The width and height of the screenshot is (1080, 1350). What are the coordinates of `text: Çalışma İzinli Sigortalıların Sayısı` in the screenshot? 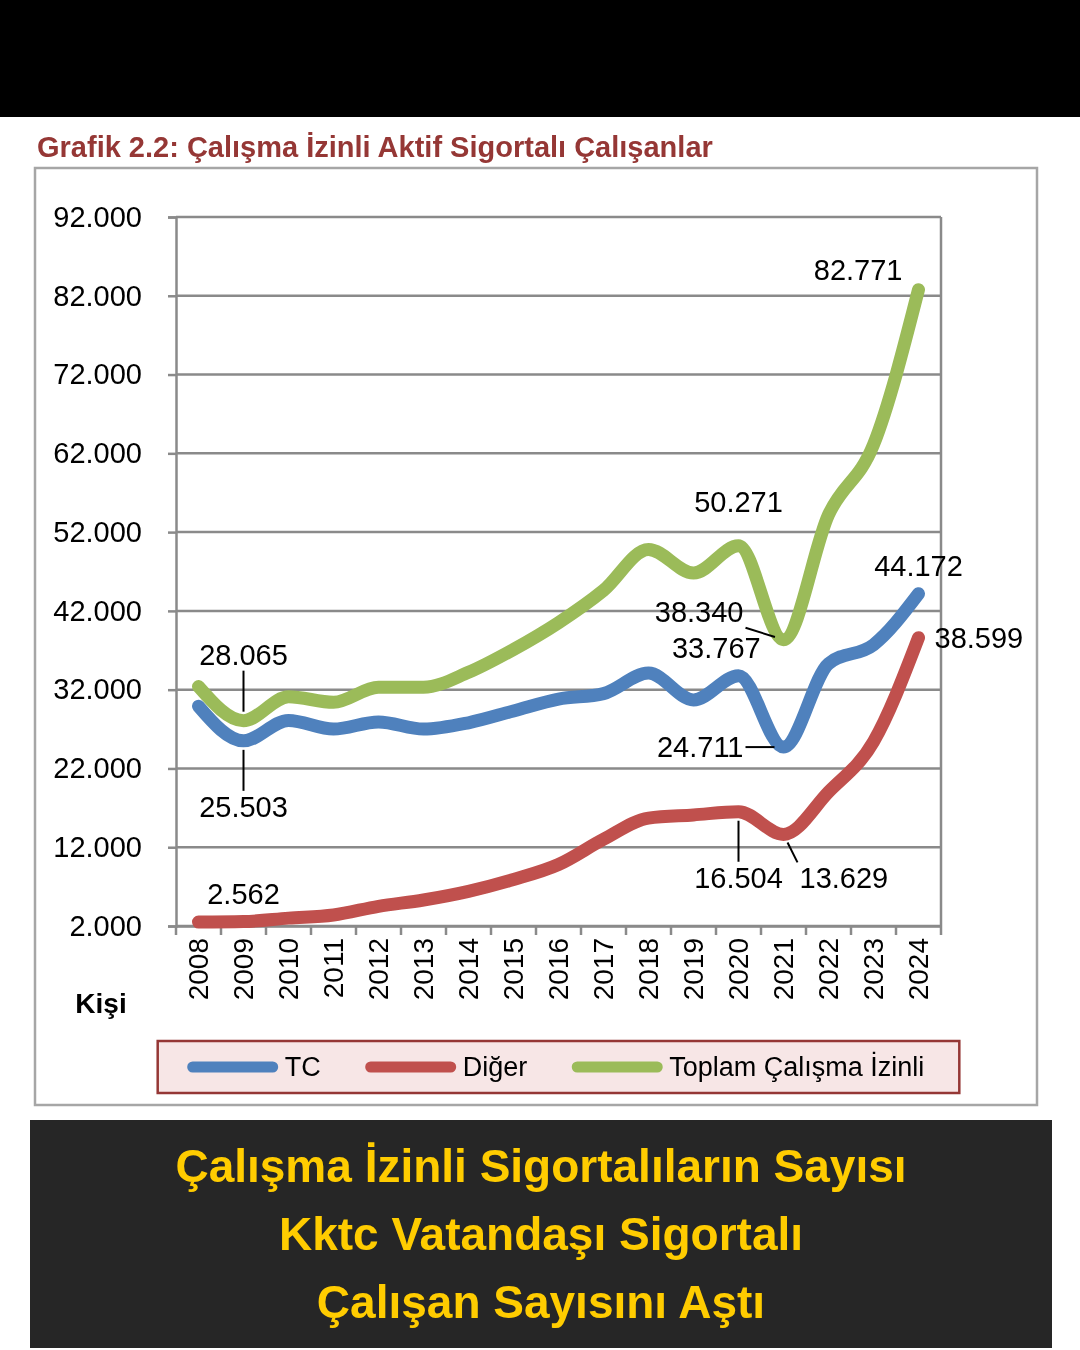 It's located at (541, 1166).